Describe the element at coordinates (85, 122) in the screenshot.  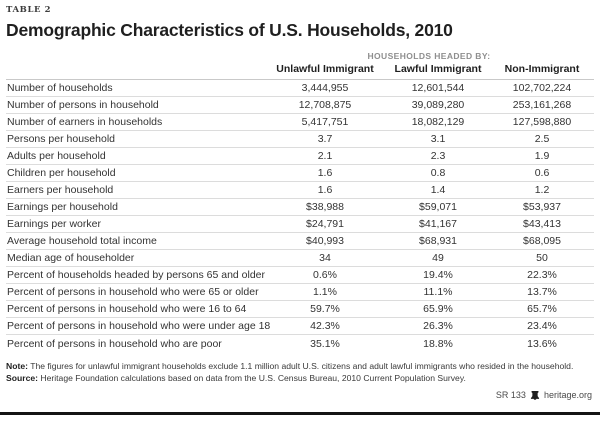
I see `row-label: Number of earners in households` at that location.